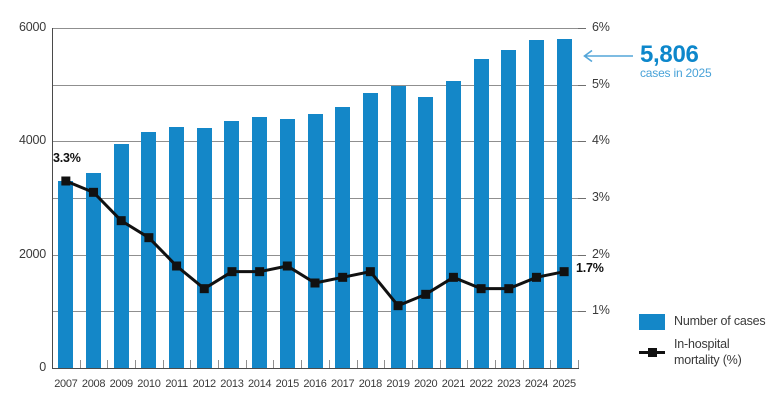  Describe the element at coordinates (204, 247) in the screenshot. I see `bar-2012` at that location.